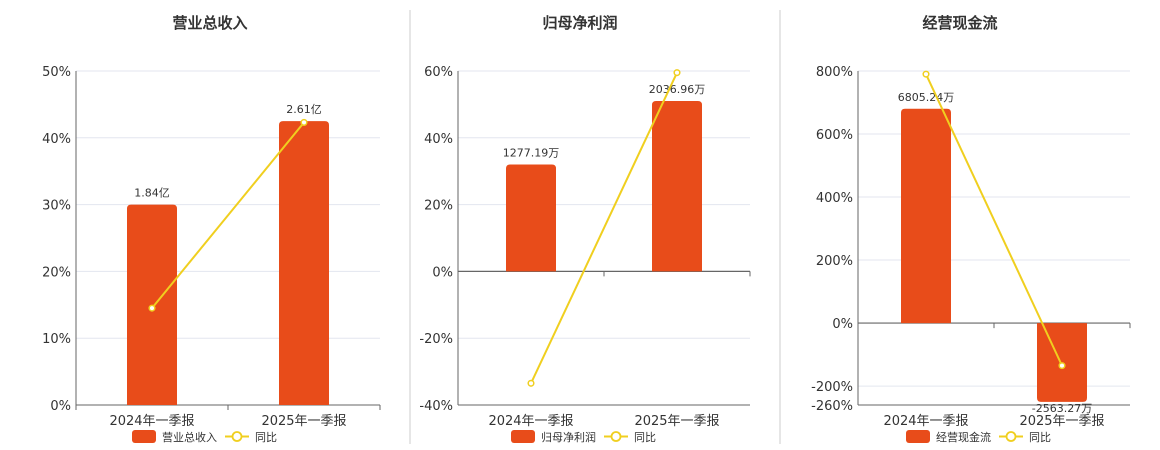 The height and width of the screenshot is (450, 1160). I want to click on bar-data-label: 2.61亿, so click(304, 109).